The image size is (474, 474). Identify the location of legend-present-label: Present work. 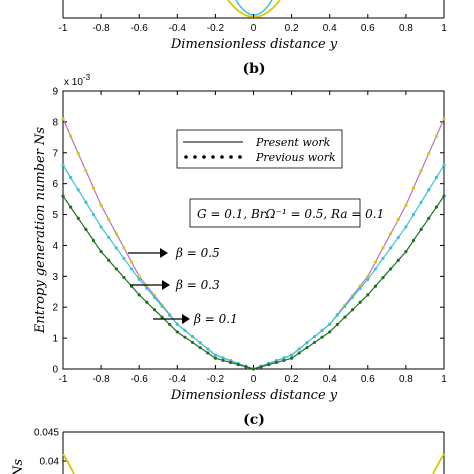
(293, 142).